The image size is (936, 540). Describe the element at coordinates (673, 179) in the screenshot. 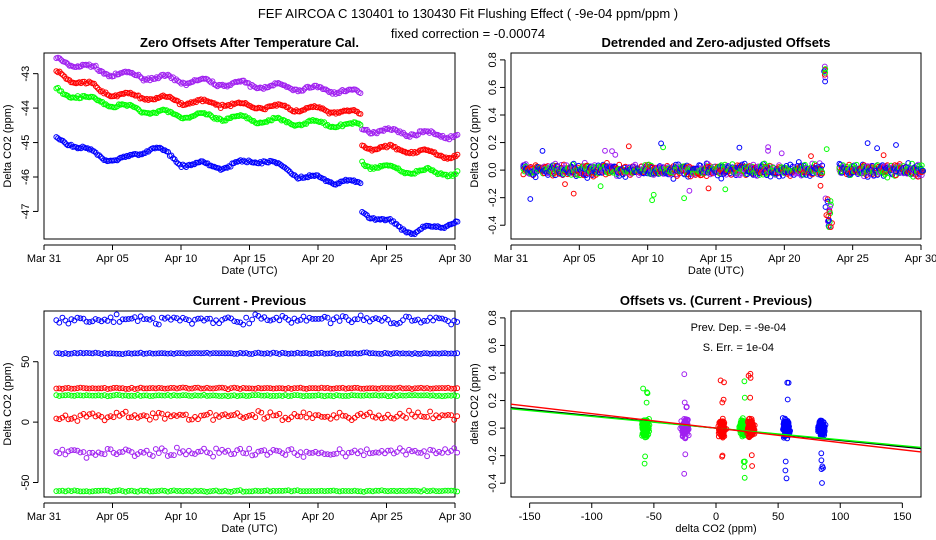

I see `point-offset` at that location.